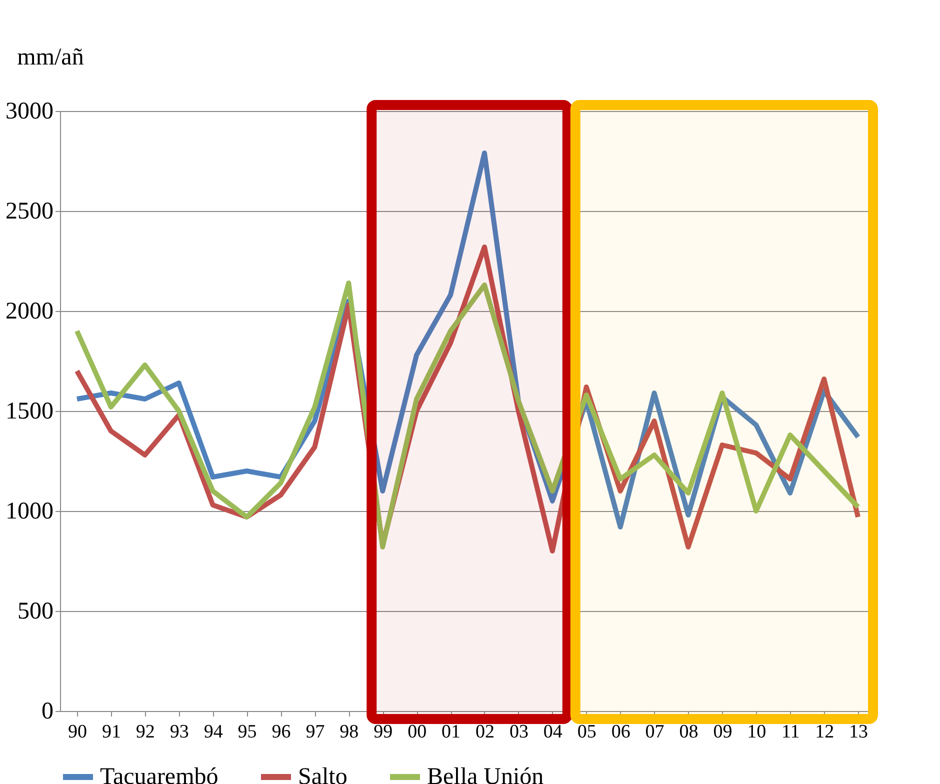 This screenshot has height=784, width=940. What do you see at coordinates (451, 732) in the screenshot?
I see `x-tick-label: 01` at bounding box center [451, 732].